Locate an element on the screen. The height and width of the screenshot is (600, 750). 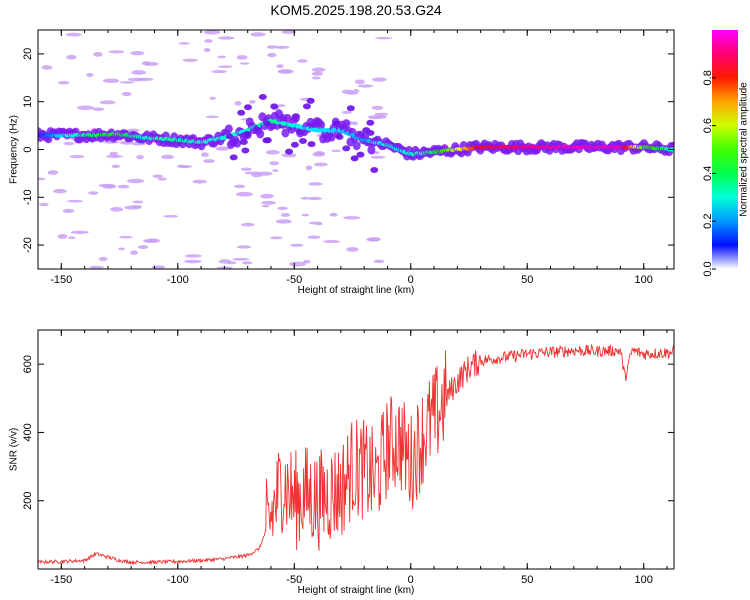
chart-title: KOM5.2025.198.20.53.G24 is located at coordinates (356, 10).